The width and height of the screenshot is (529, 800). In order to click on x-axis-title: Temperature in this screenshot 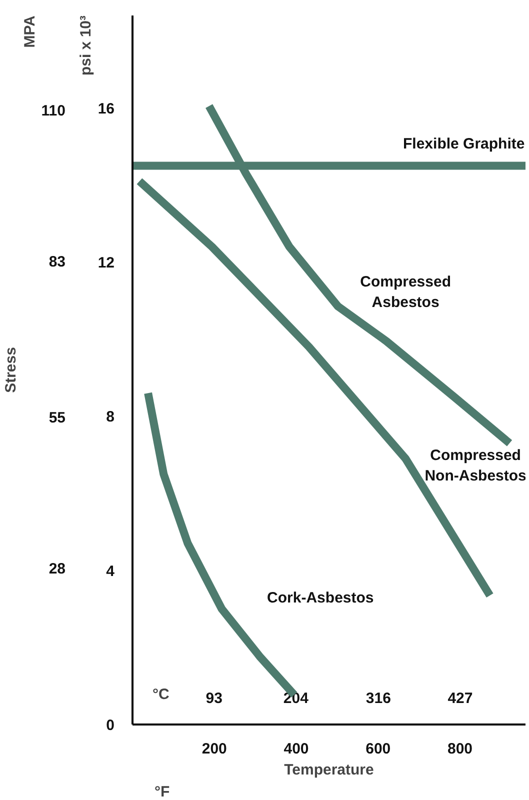, I will do `click(329, 770)`.